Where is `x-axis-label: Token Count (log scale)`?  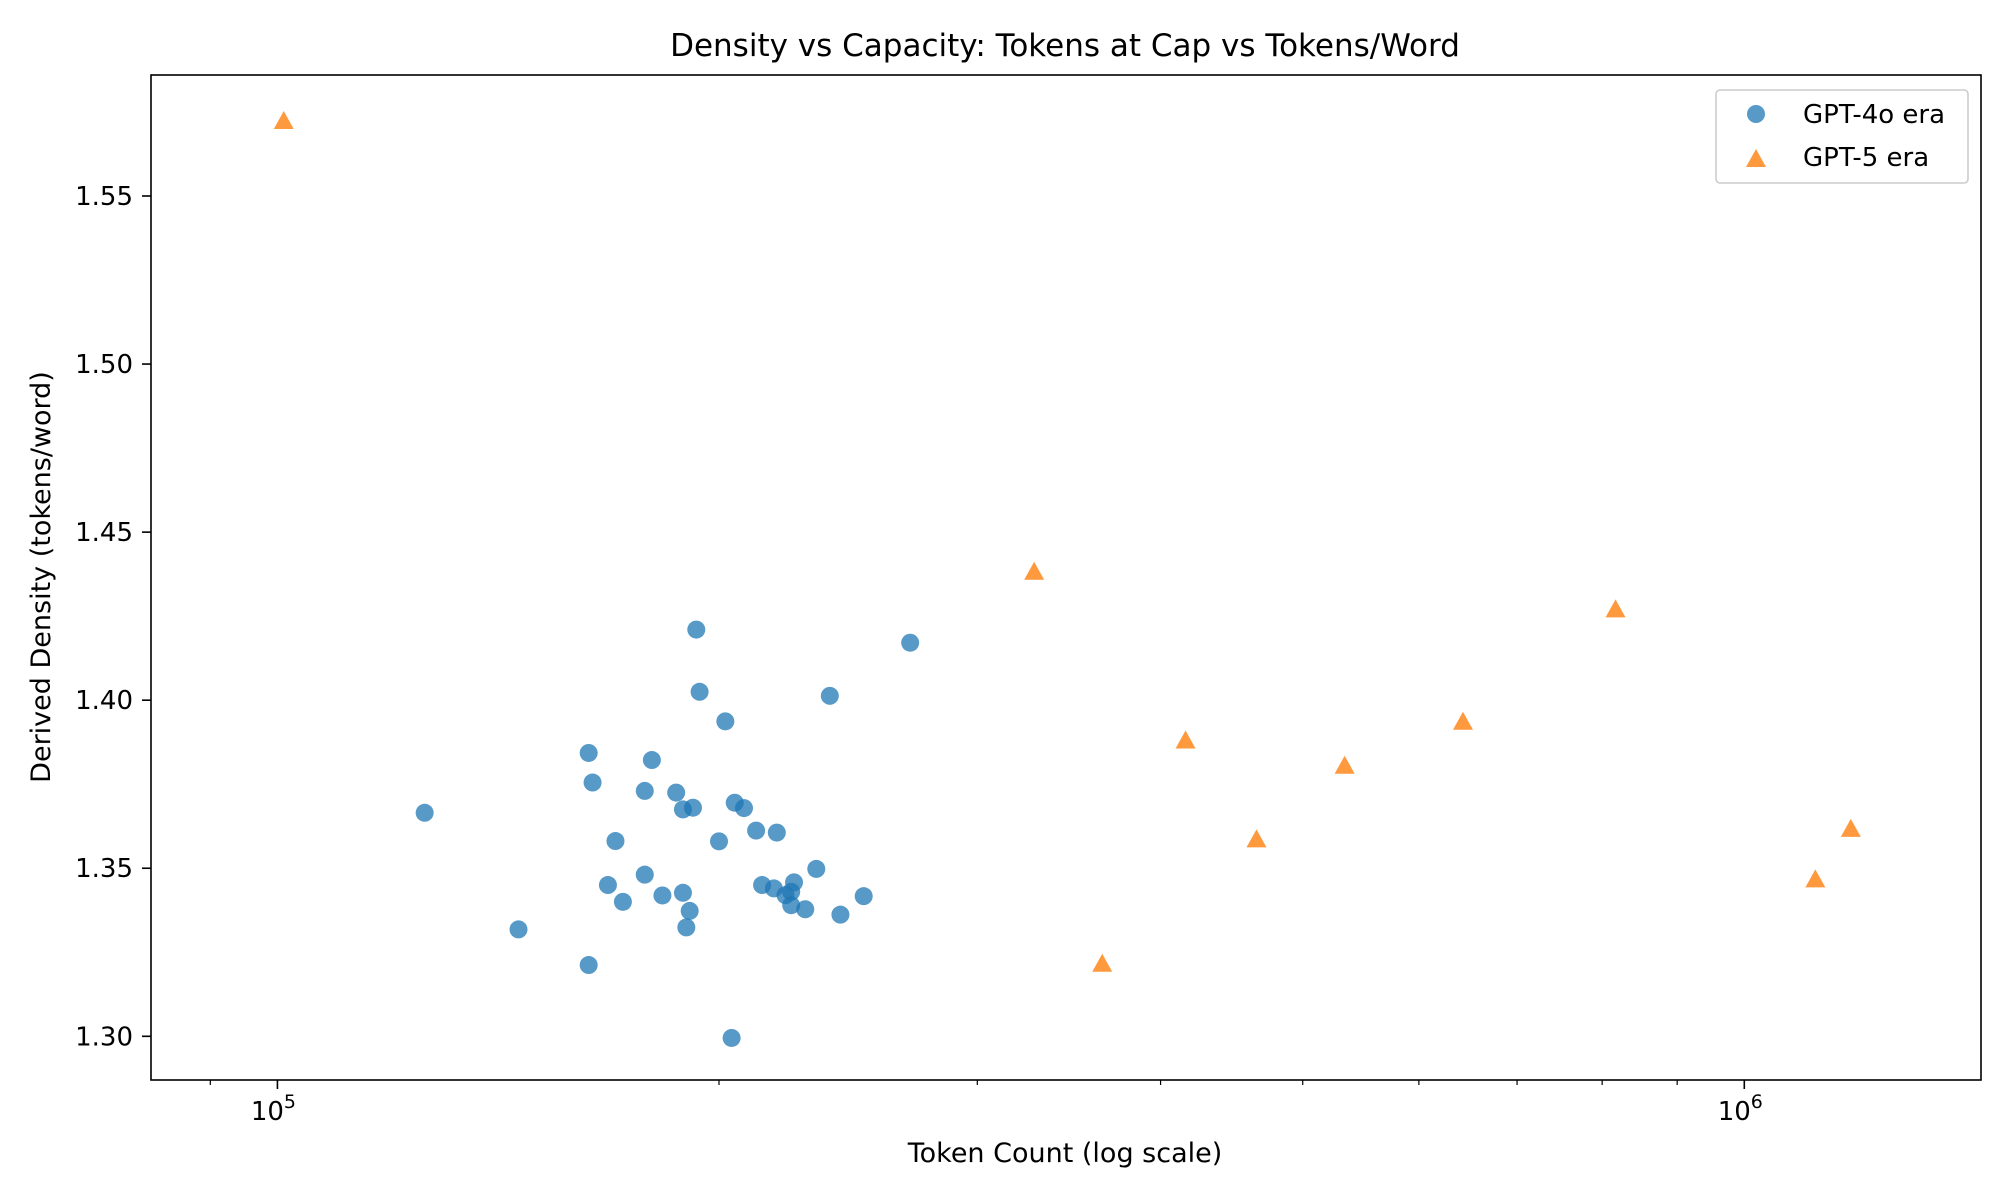
x-axis-label: Token Count (log scale) is located at coordinates (1065, 1153).